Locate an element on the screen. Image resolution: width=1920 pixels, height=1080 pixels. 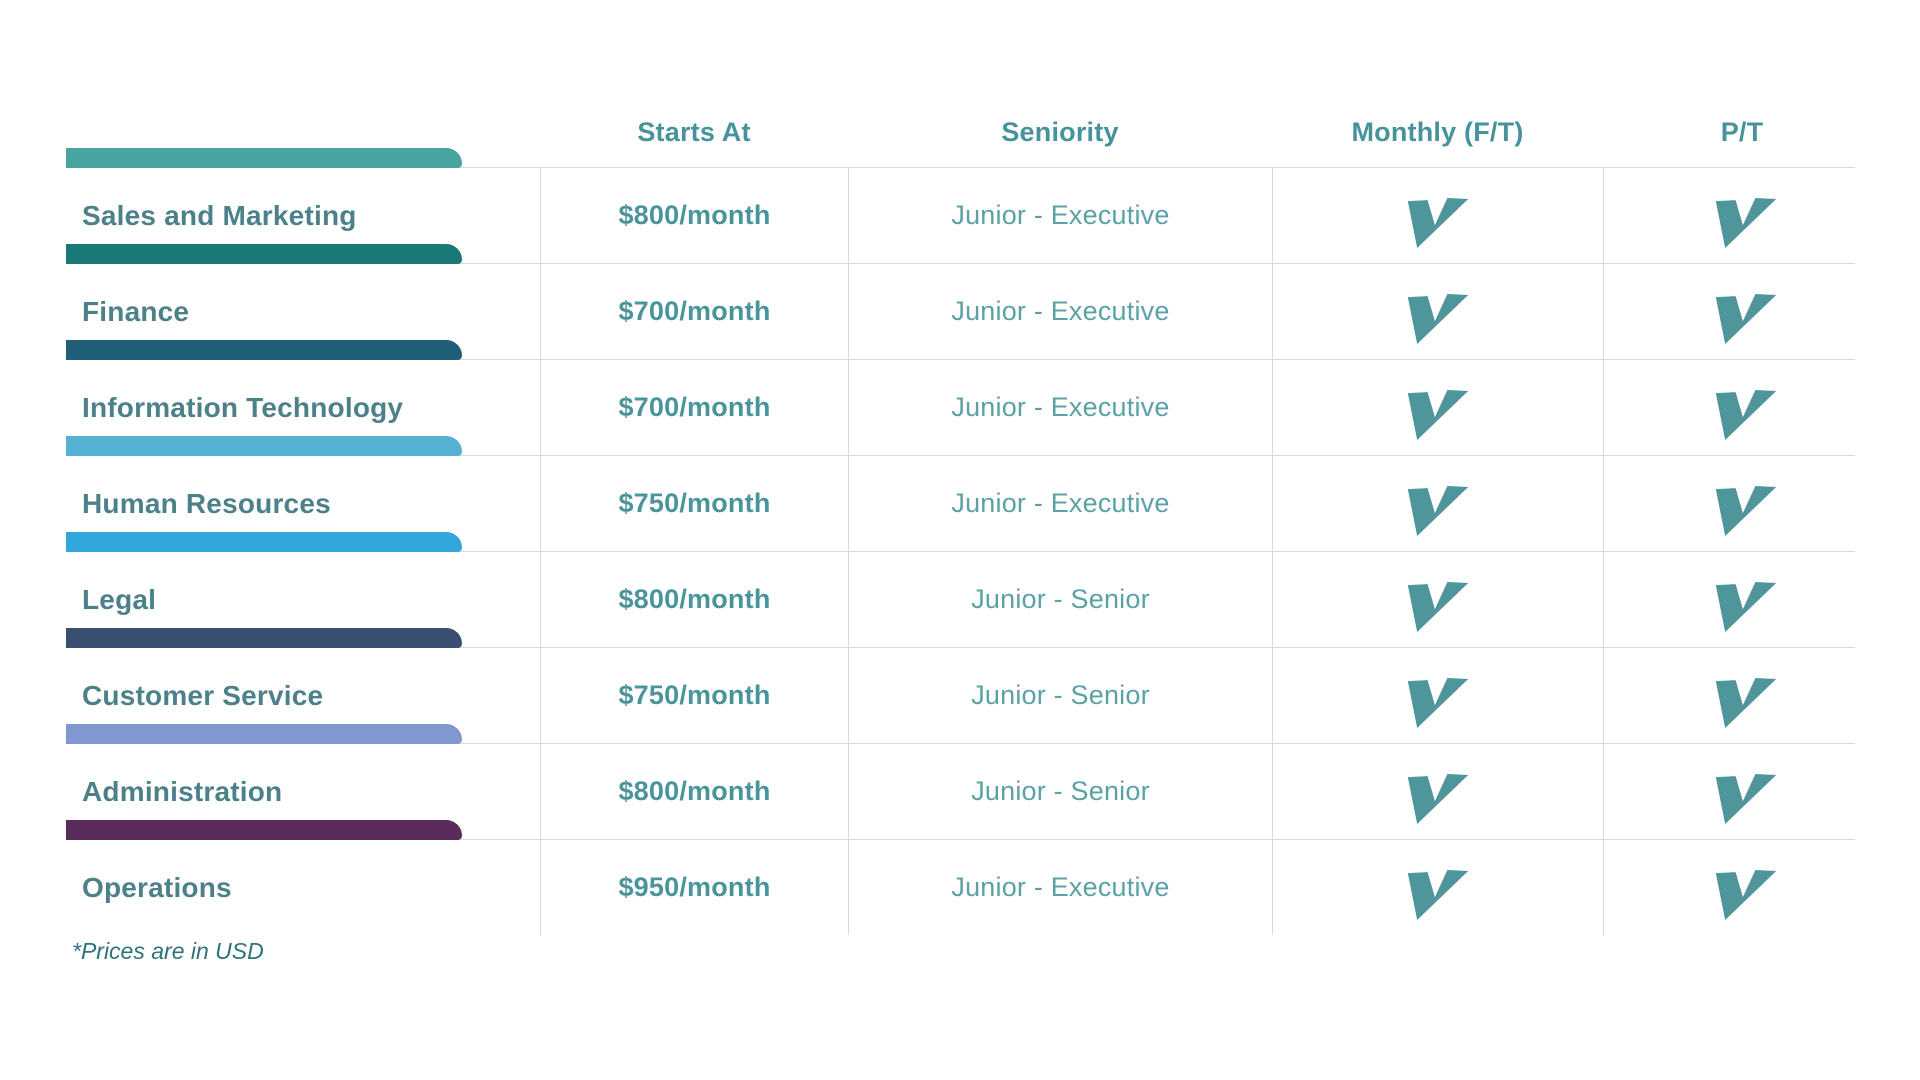
column-header-pt: P/T is located at coordinates (1742, 132).